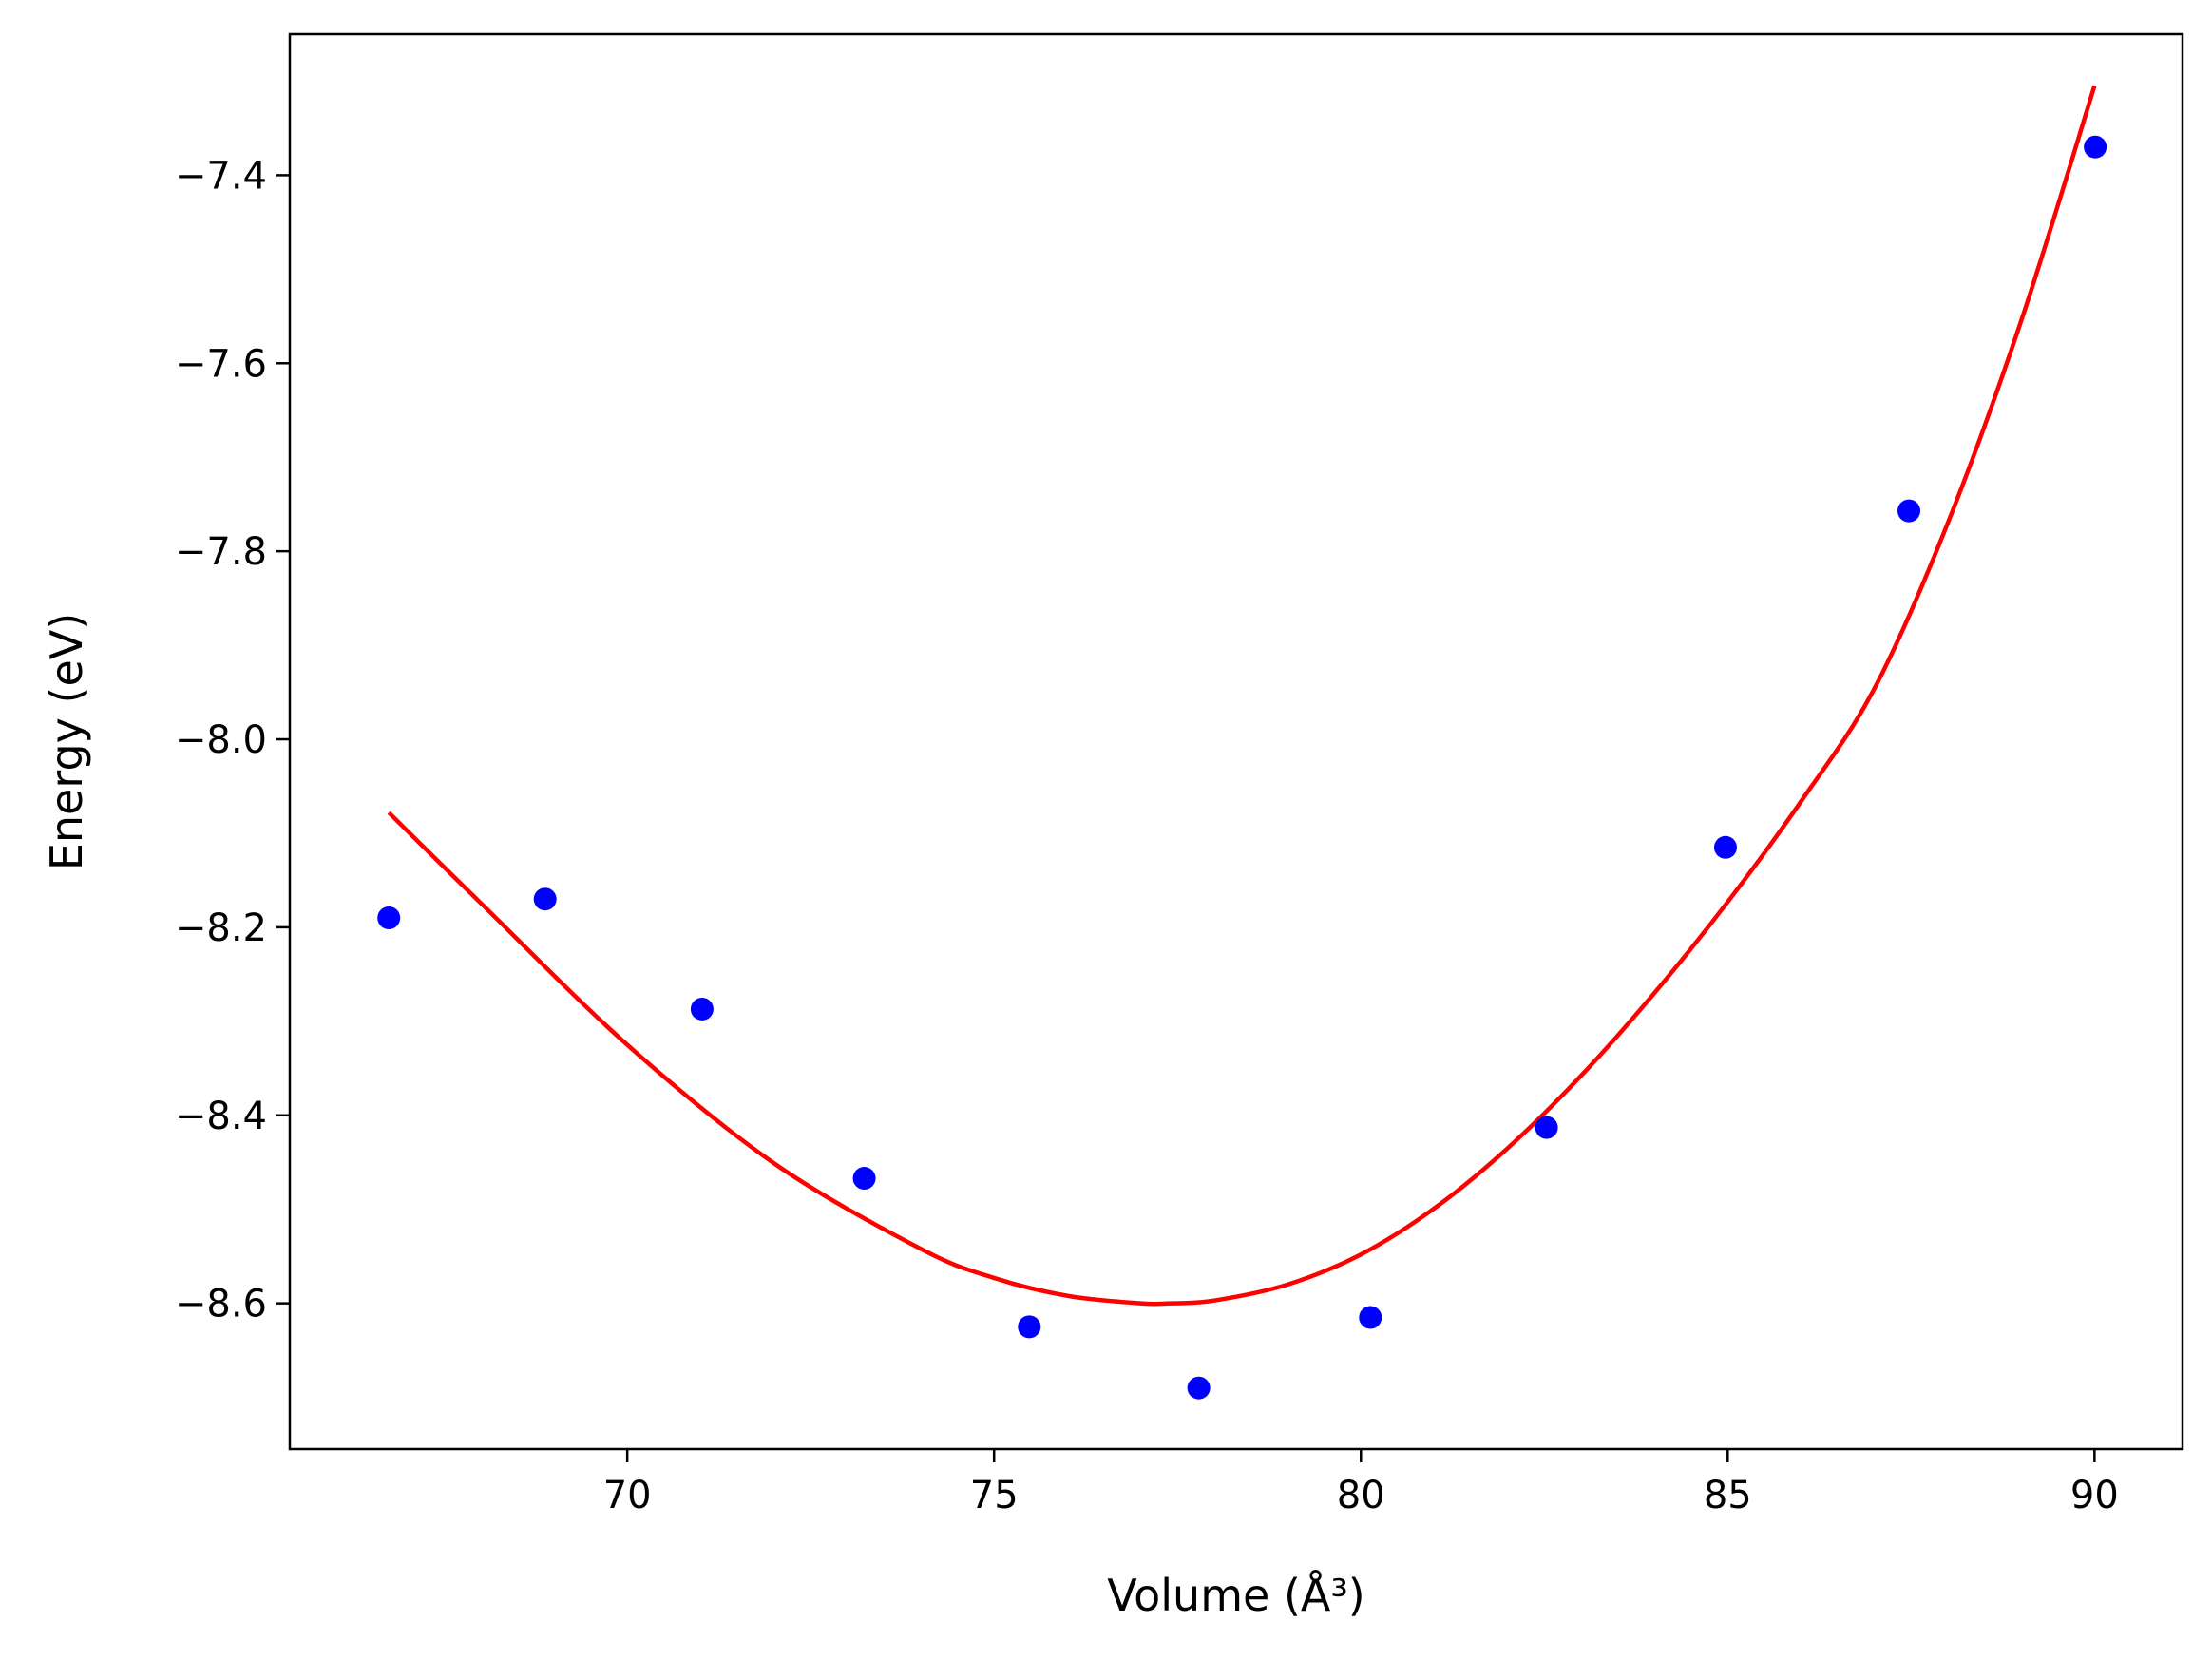 The image size is (2212, 1660). What do you see at coordinates (221, 364) in the screenshot?
I see `y-tick-label: −7.6` at bounding box center [221, 364].